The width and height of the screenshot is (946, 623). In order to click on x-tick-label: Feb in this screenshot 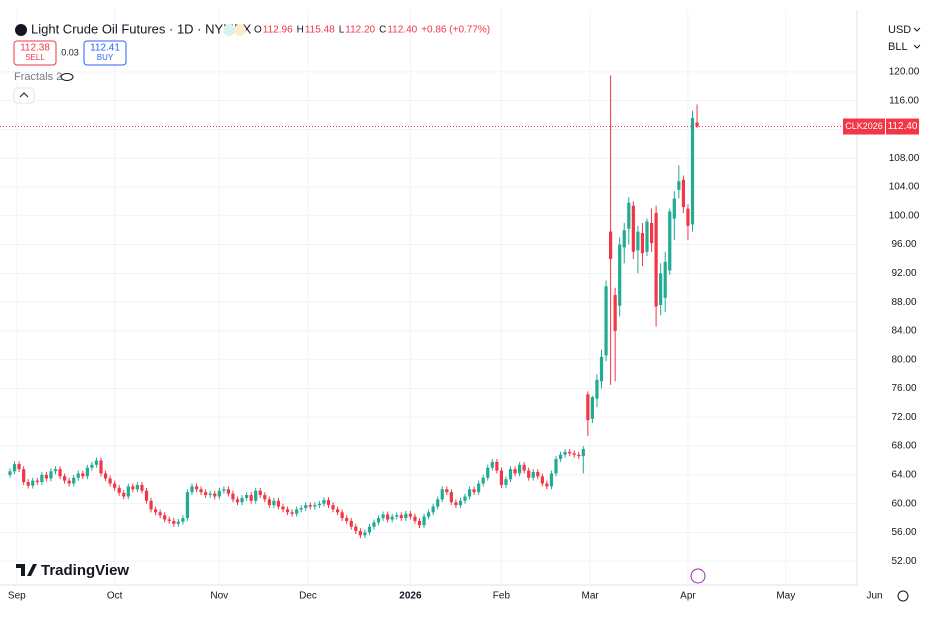, I will do `click(502, 596)`.